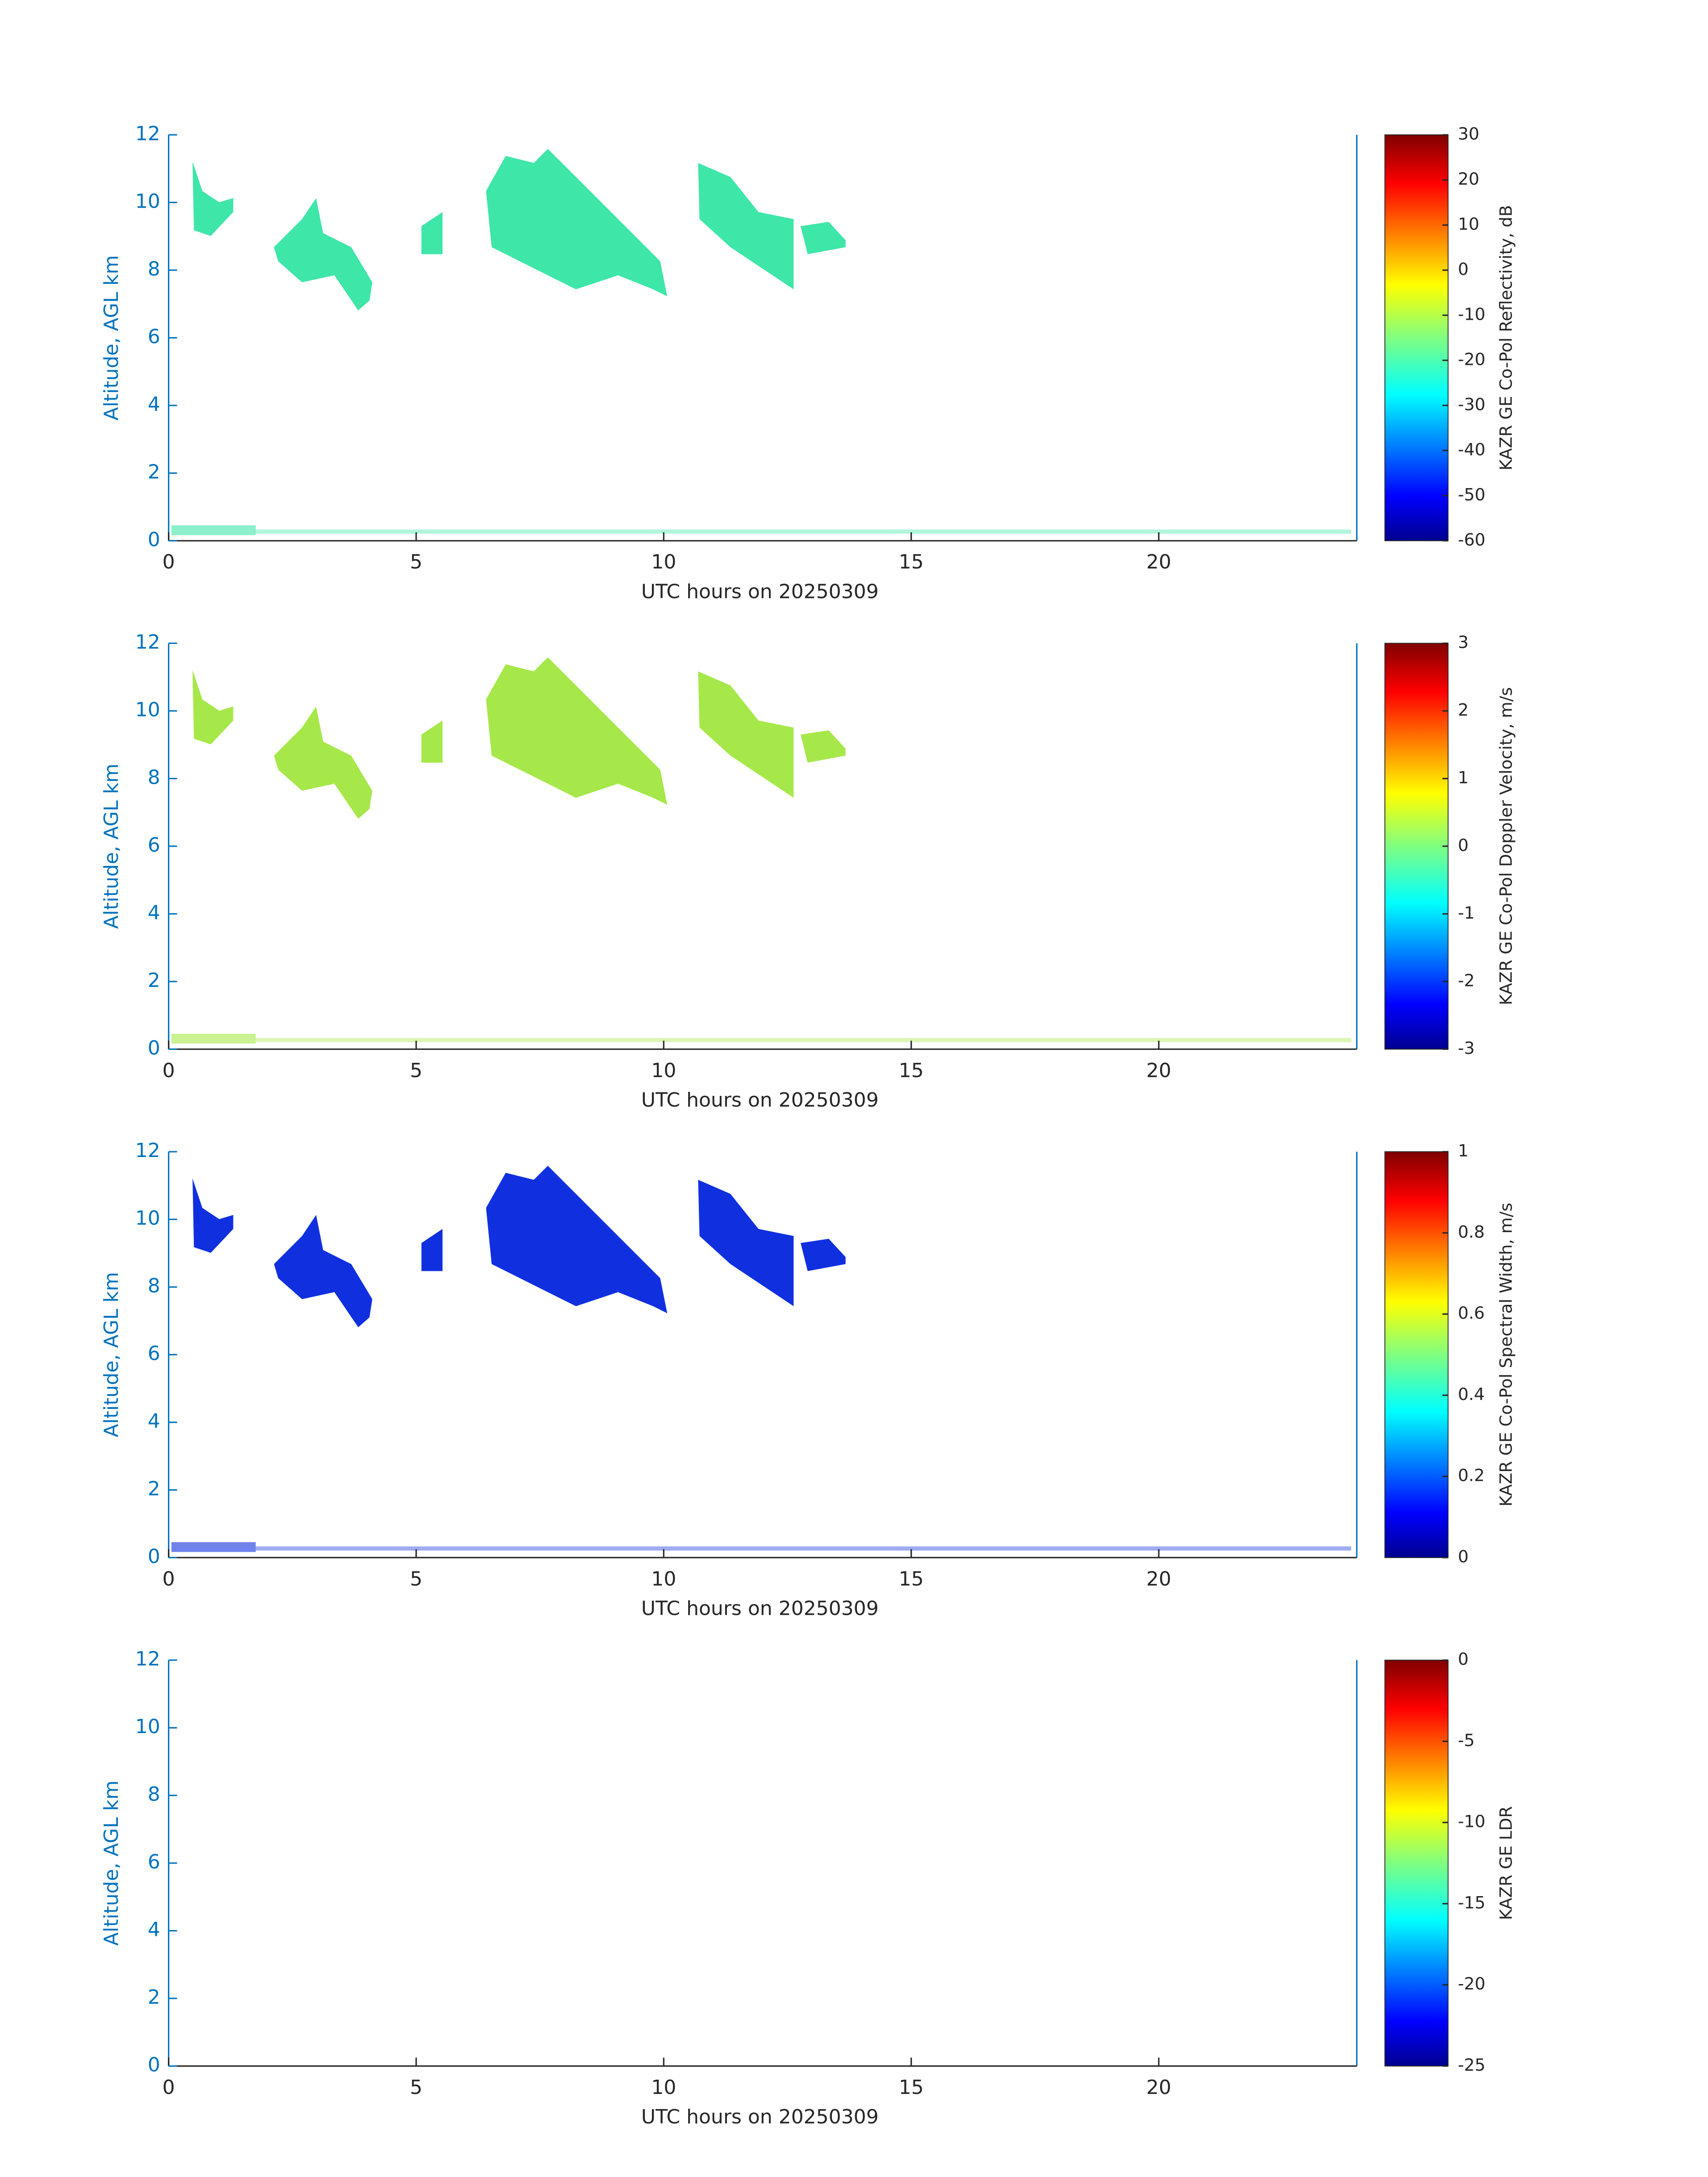 This screenshot has width=1708, height=2177. I want to click on colorbar-tick-label: -15, so click(1472, 1902).